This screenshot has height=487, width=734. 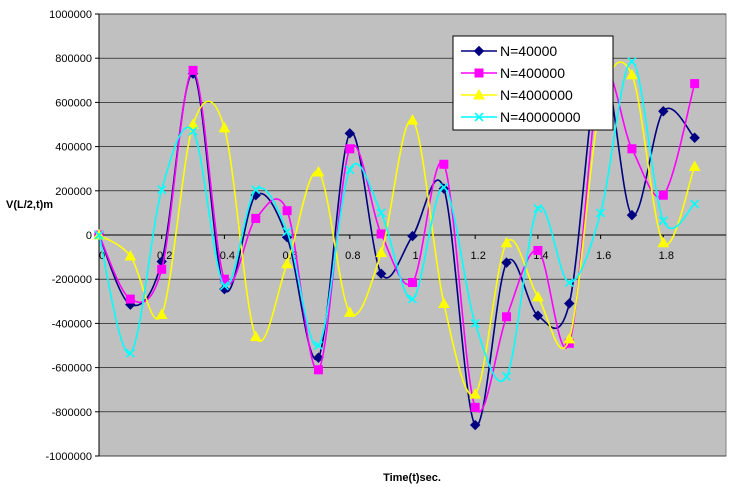 I want to click on y-axis-title: V(L/2,t)m, so click(x=29, y=205).